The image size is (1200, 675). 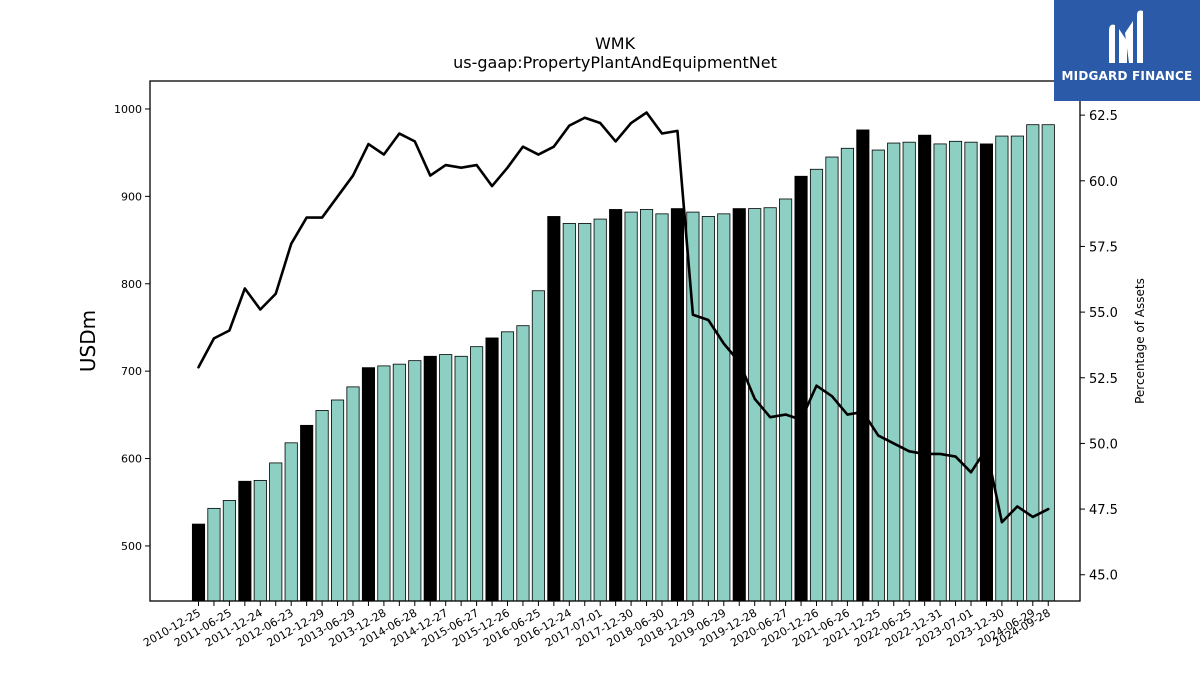 I want to click on y-axis-label: USDm, so click(x=88, y=341).